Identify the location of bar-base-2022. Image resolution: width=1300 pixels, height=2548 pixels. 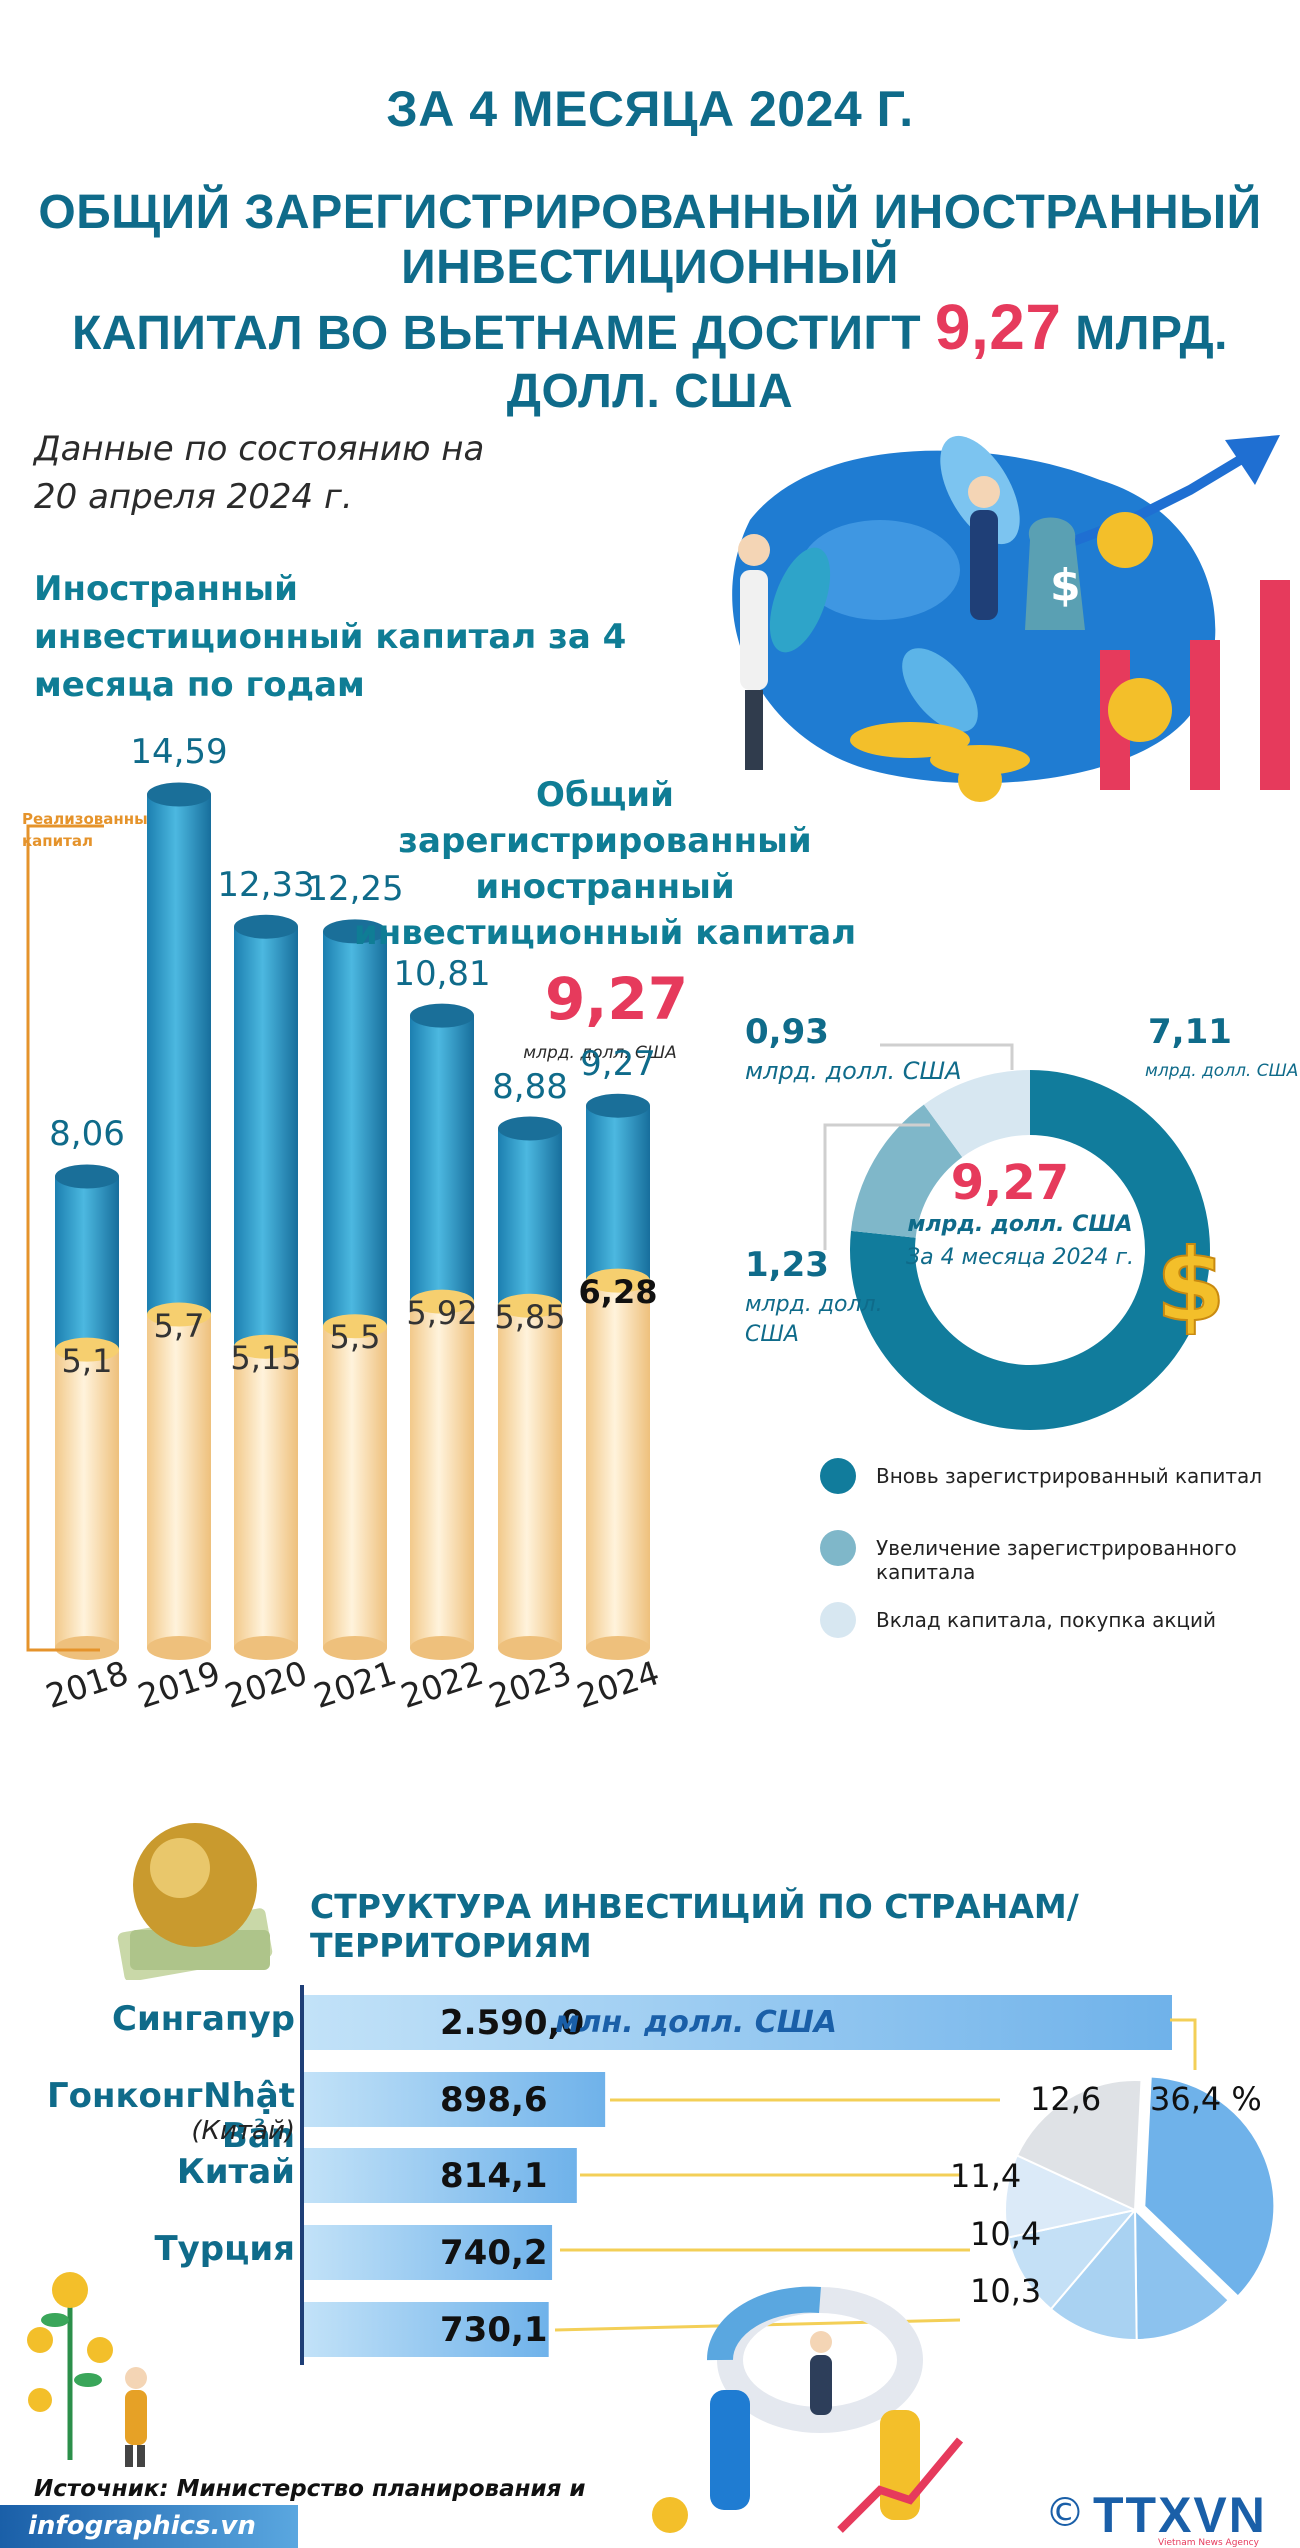
(442, 1648).